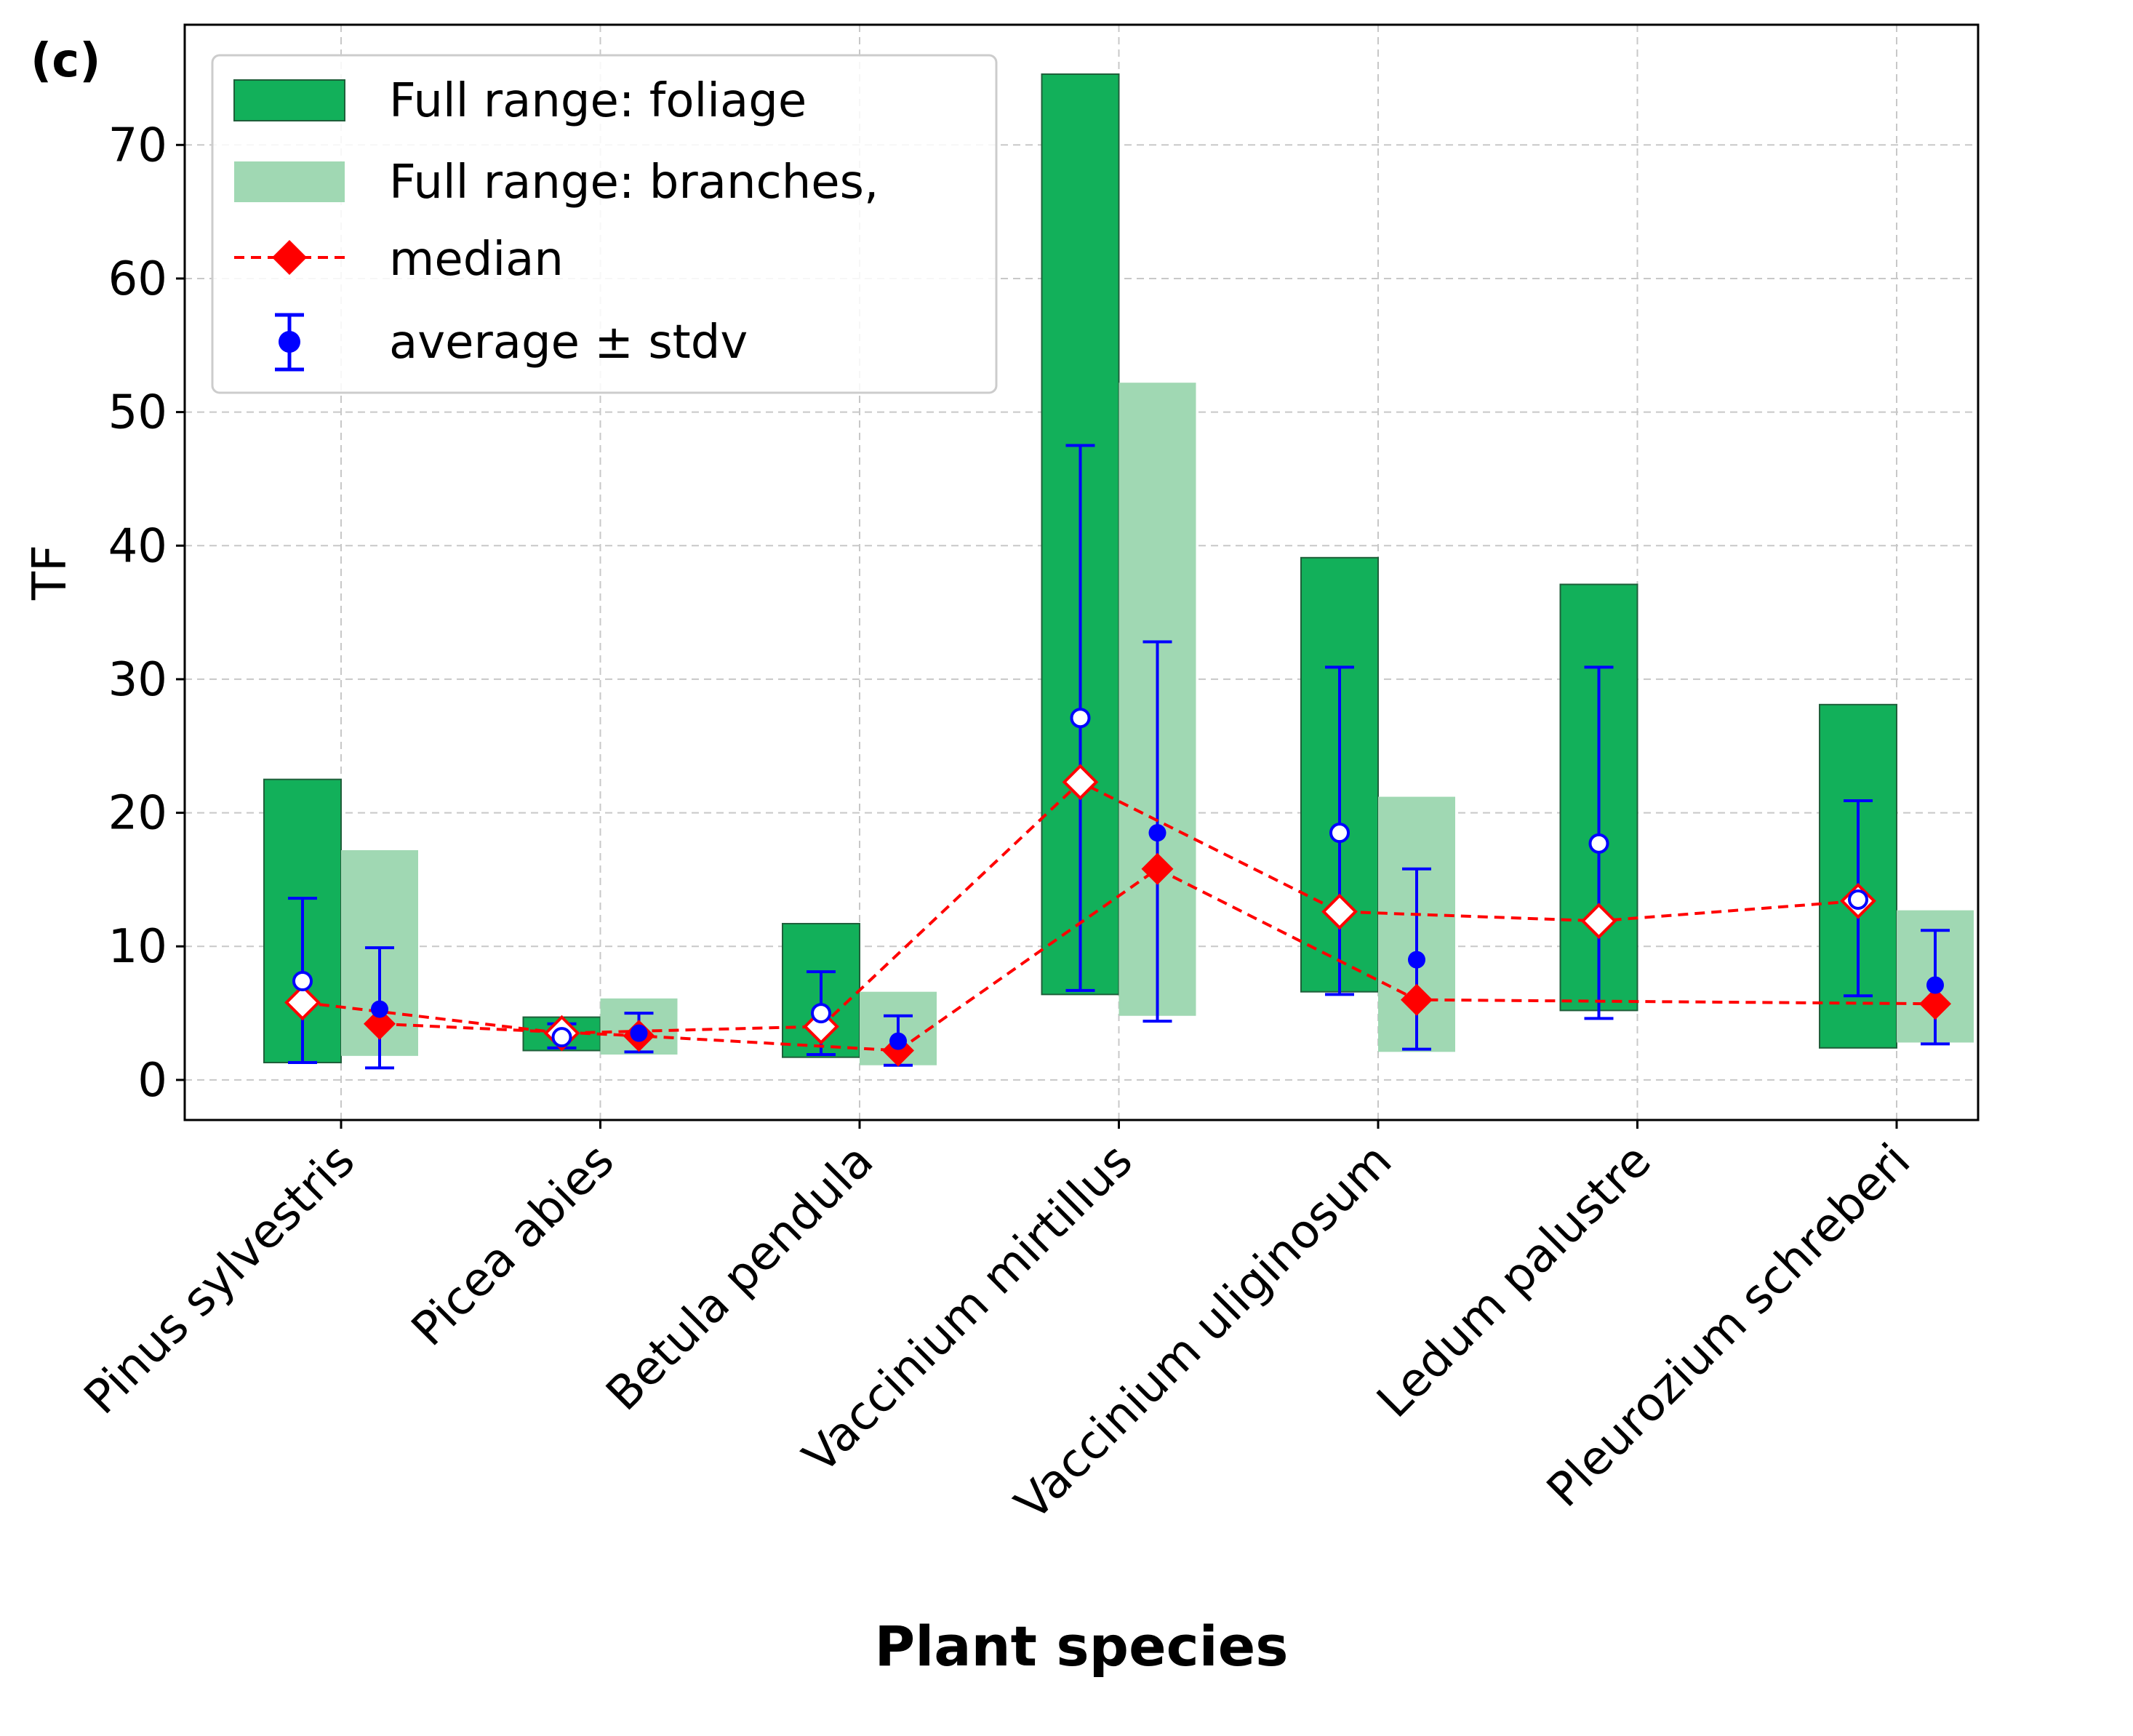  I want to click on x-axis-title: Plant species, so click(1082, 1646).